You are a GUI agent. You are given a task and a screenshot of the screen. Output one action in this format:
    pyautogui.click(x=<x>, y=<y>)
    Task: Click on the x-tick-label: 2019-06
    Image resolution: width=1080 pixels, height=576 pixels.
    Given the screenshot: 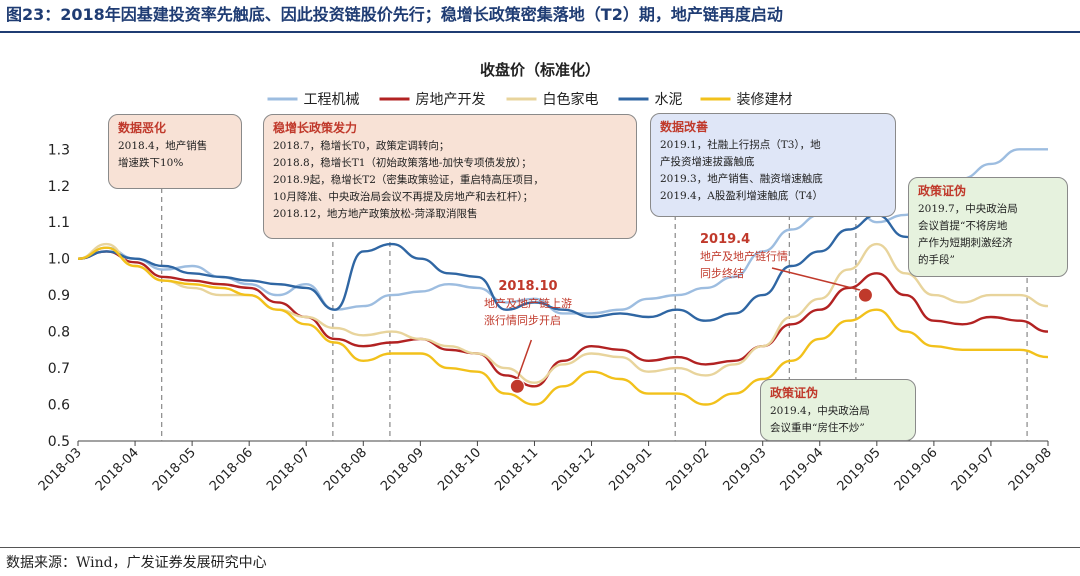 What is the action you would take?
    pyautogui.click(x=916, y=469)
    